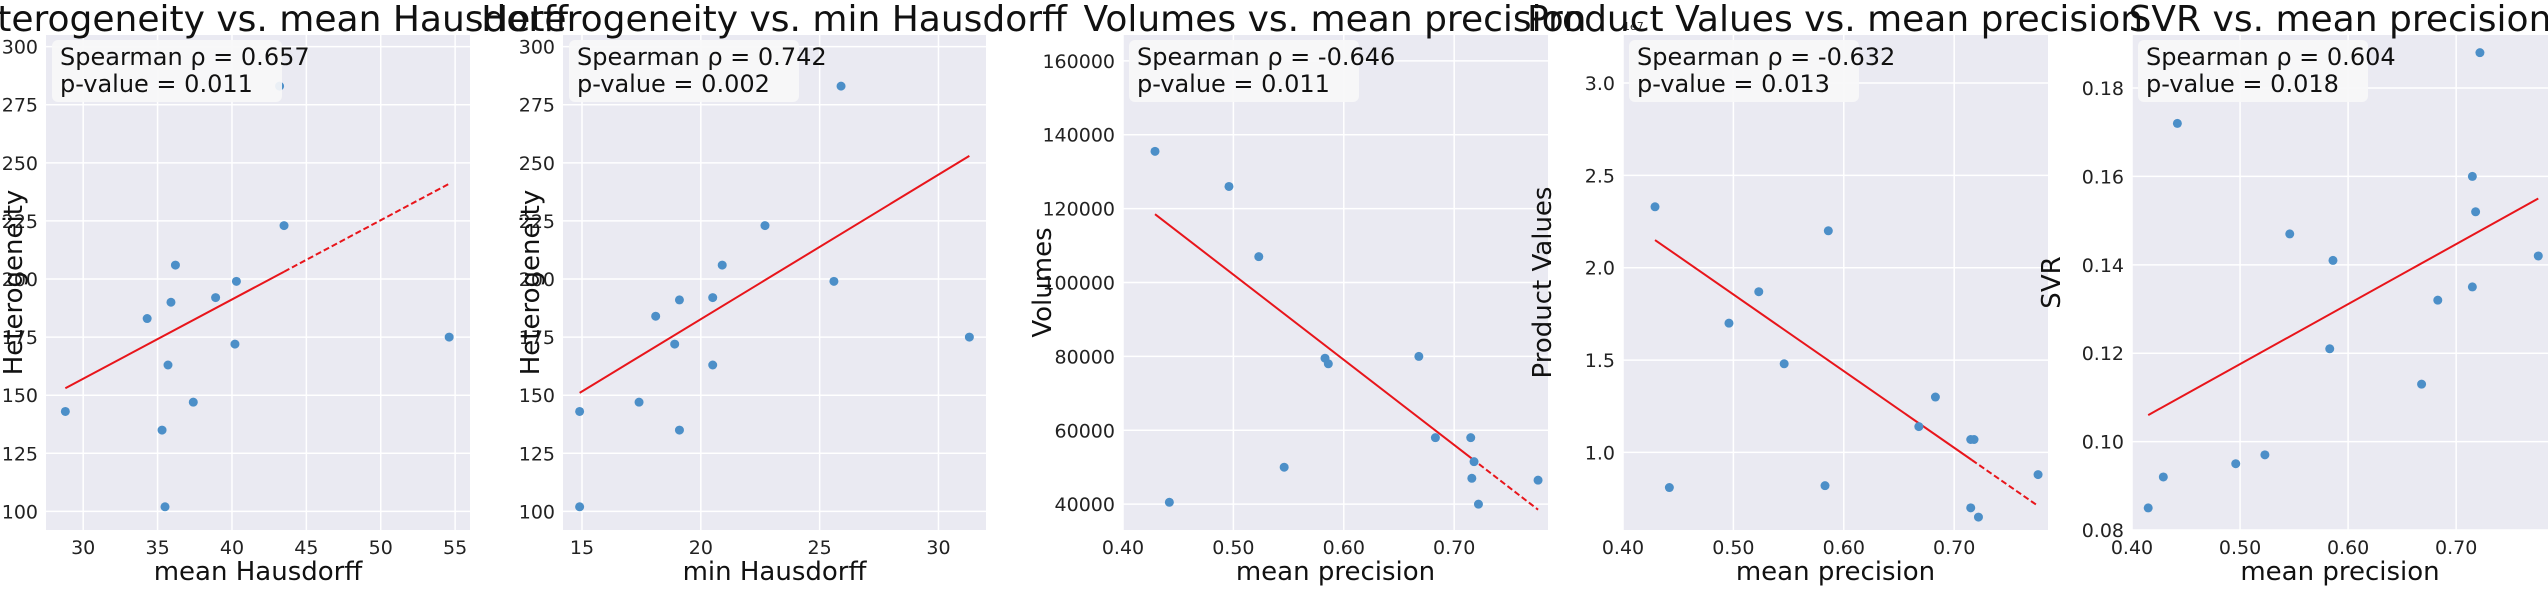 The width and height of the screenshot is (2548, 595). I want to click on y-tick-label: 0.12, so click(2103, 354).